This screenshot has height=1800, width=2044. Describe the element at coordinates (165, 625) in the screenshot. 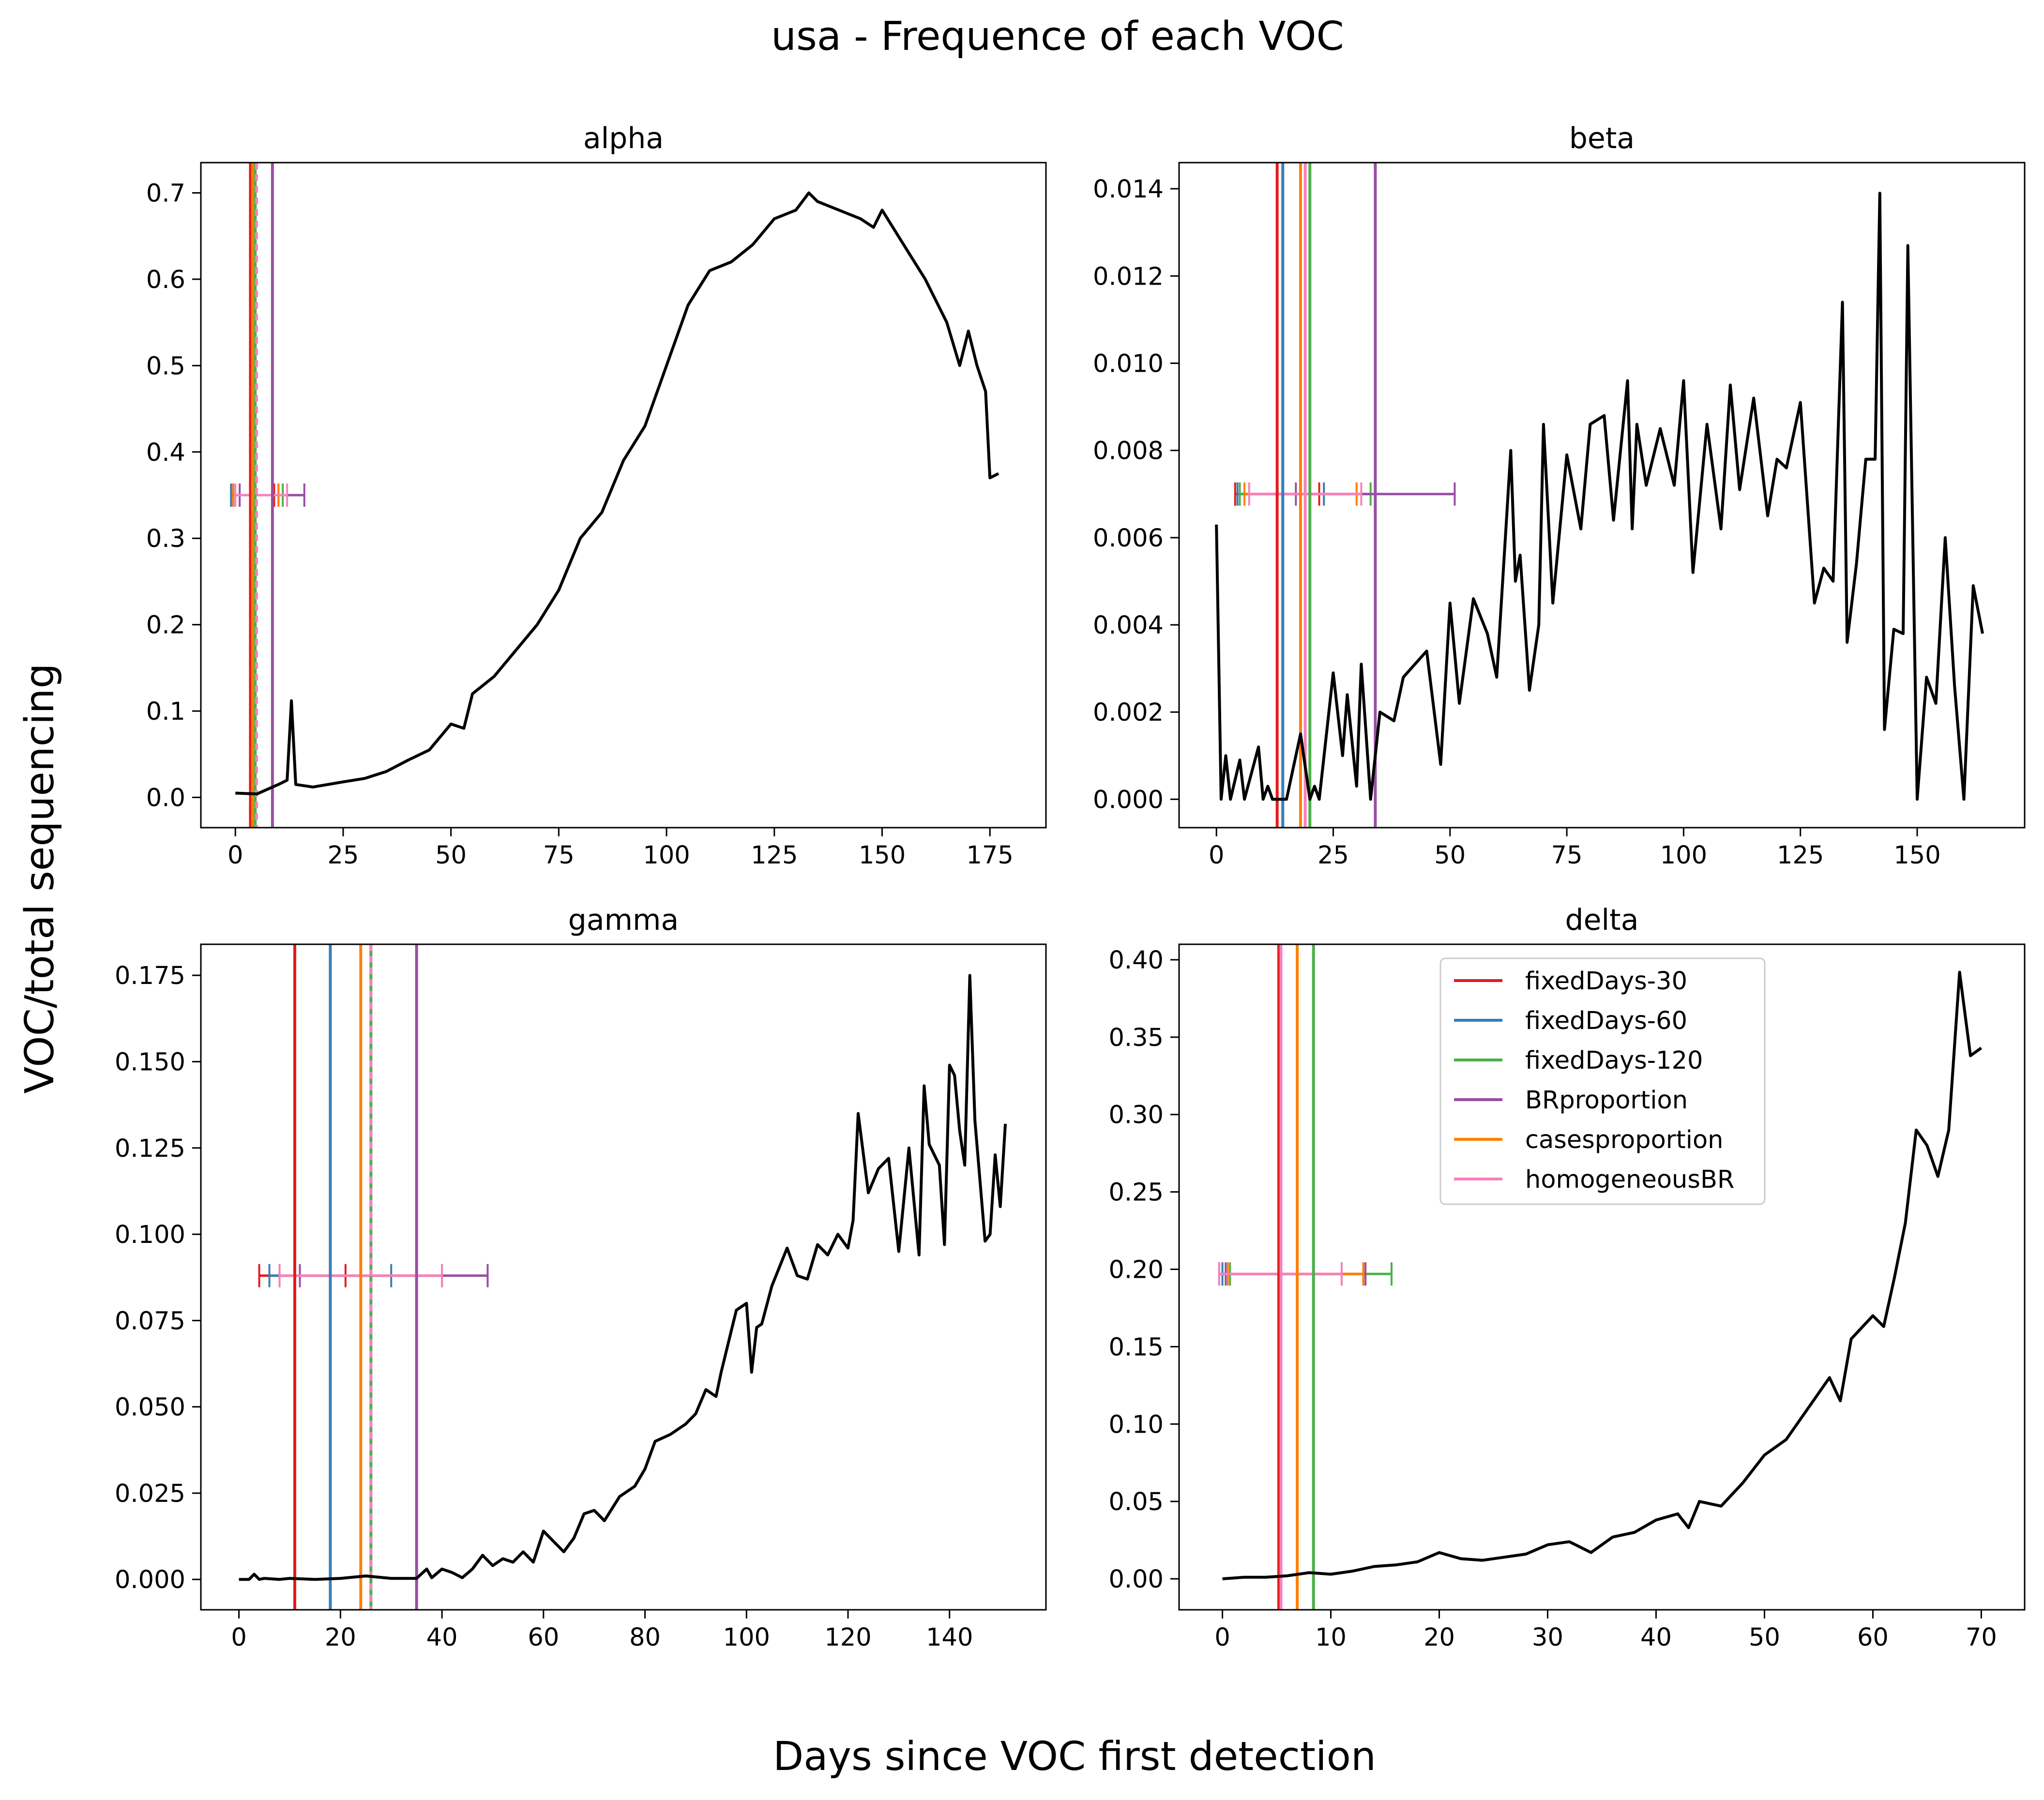

I see `y-tick-label: 0.2` at that location.